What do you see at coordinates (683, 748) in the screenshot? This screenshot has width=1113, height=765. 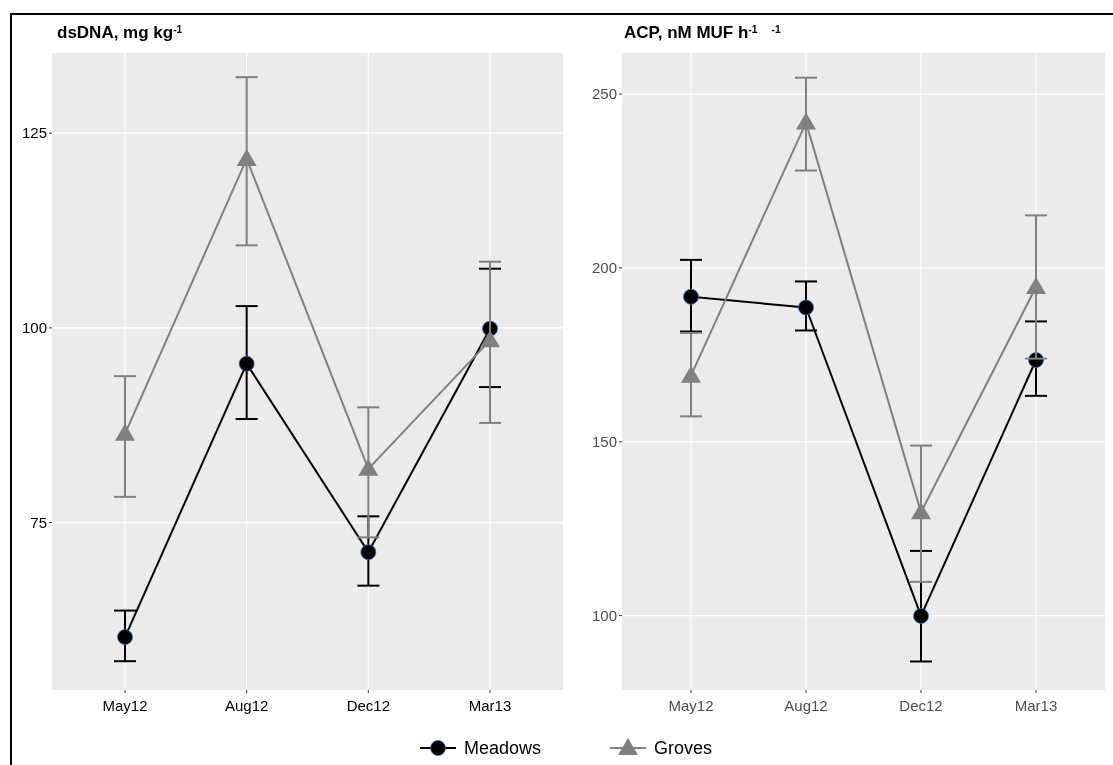 I see `legend-label: Groves` at bounding box center [683, 748].